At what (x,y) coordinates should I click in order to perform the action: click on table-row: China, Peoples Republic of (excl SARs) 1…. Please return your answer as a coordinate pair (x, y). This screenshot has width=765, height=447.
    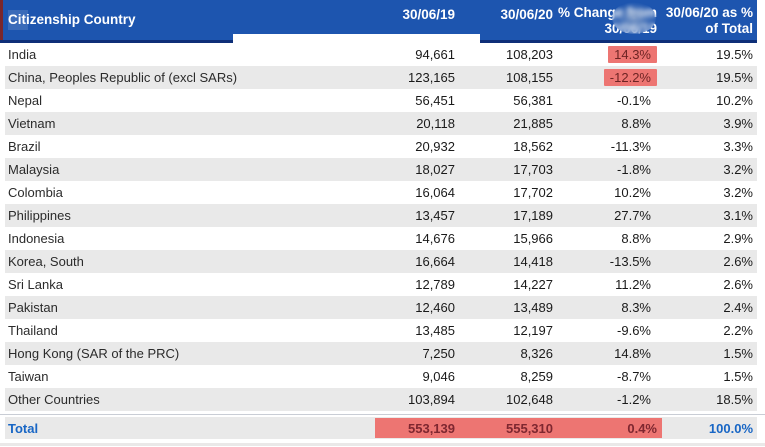
    Looking at the image, I should click on (381, 77).